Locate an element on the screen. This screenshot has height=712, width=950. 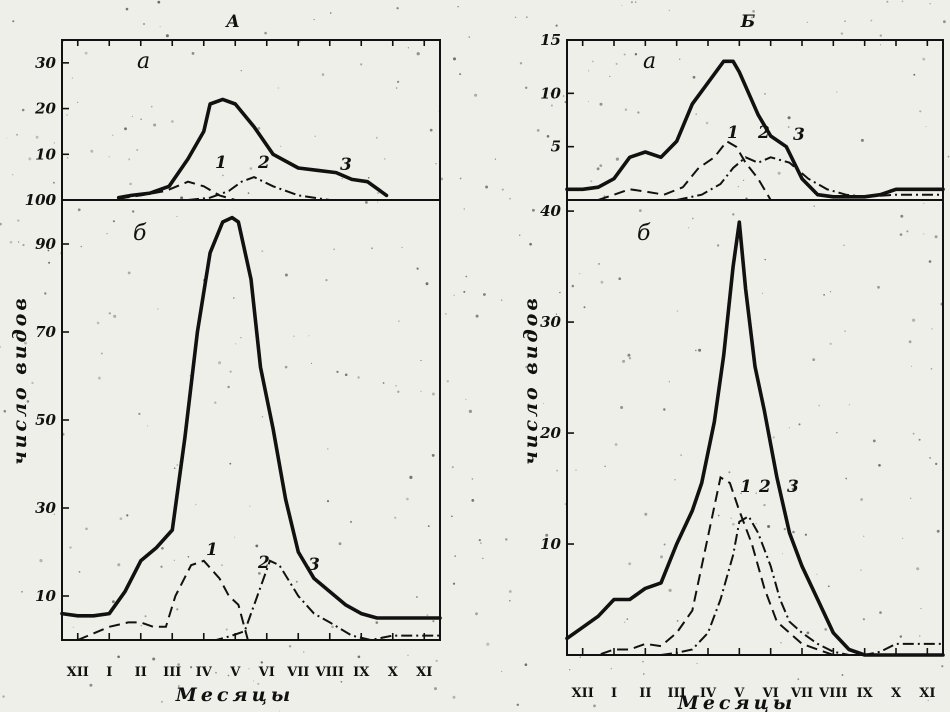
x-tick-label: IV is located at coordinates (204, 672).